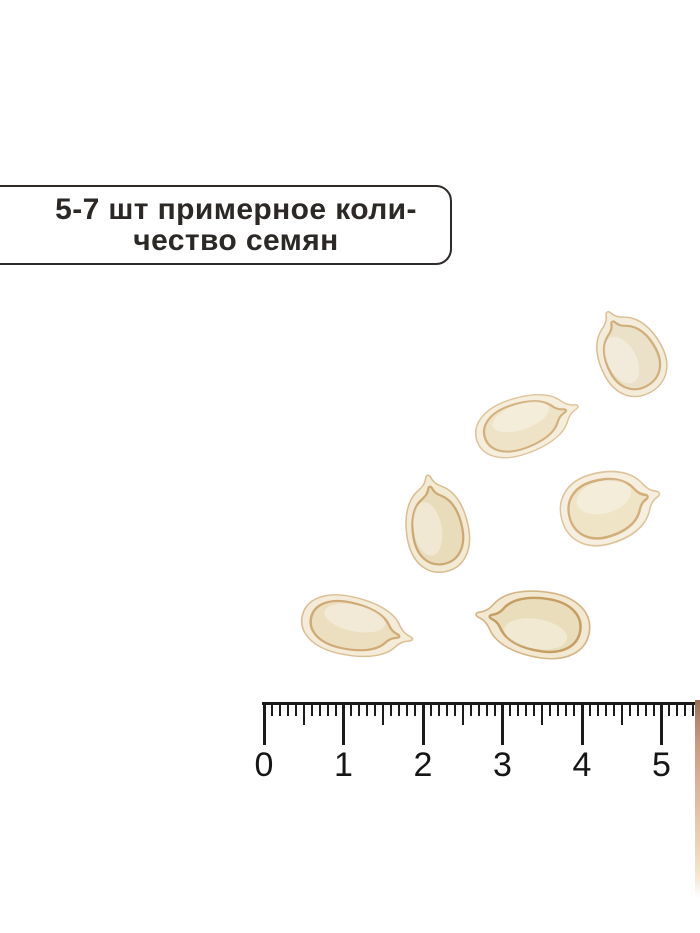 This screenshot has width=700, height=933. I want to click on seed-top-right, so click(632, 354).